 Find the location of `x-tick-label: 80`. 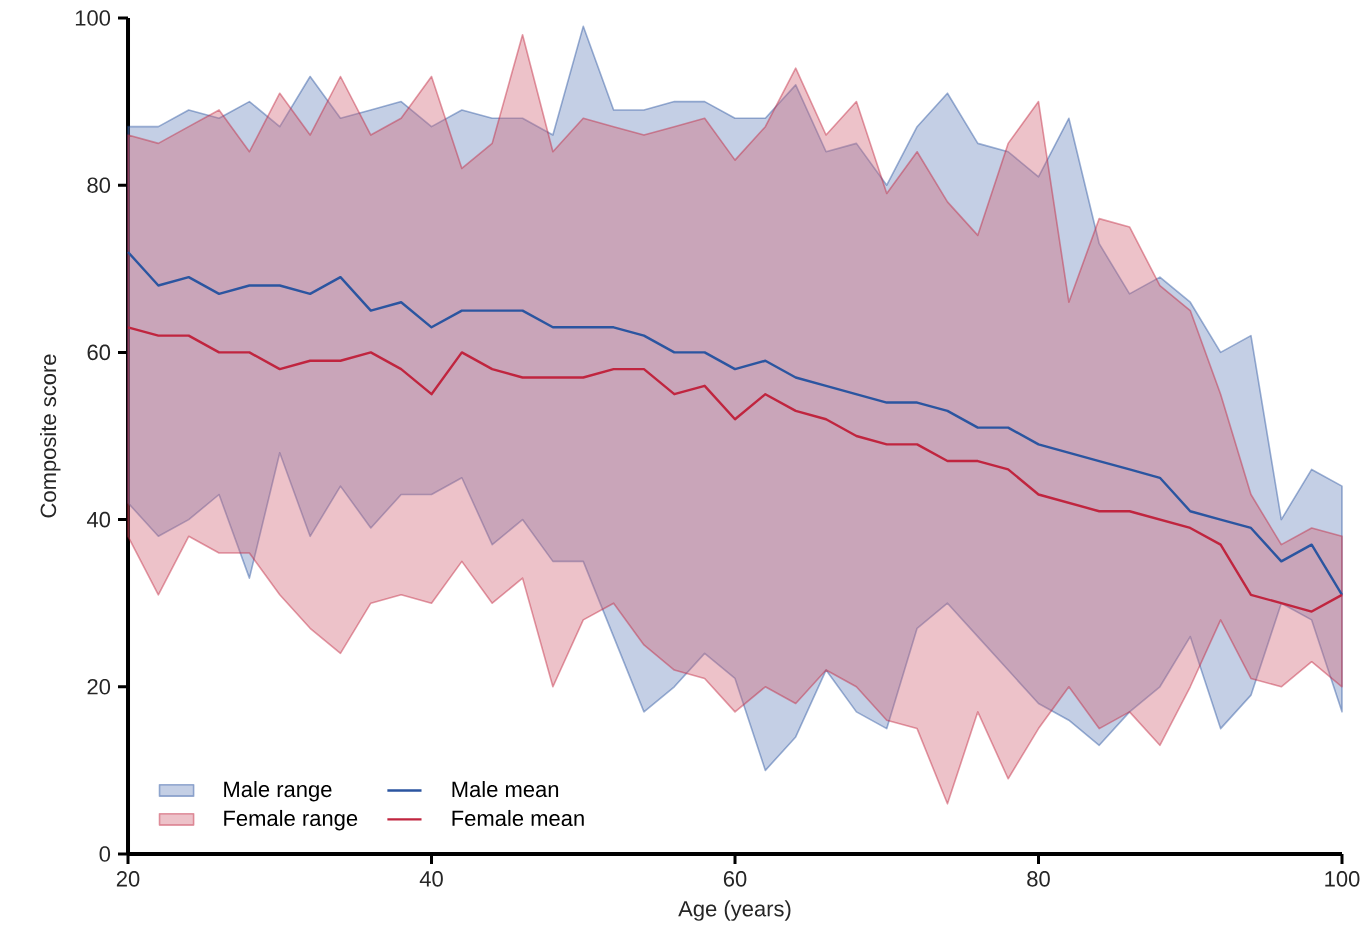

x-tick-label: 80 is located at coordinates (1038, 879).